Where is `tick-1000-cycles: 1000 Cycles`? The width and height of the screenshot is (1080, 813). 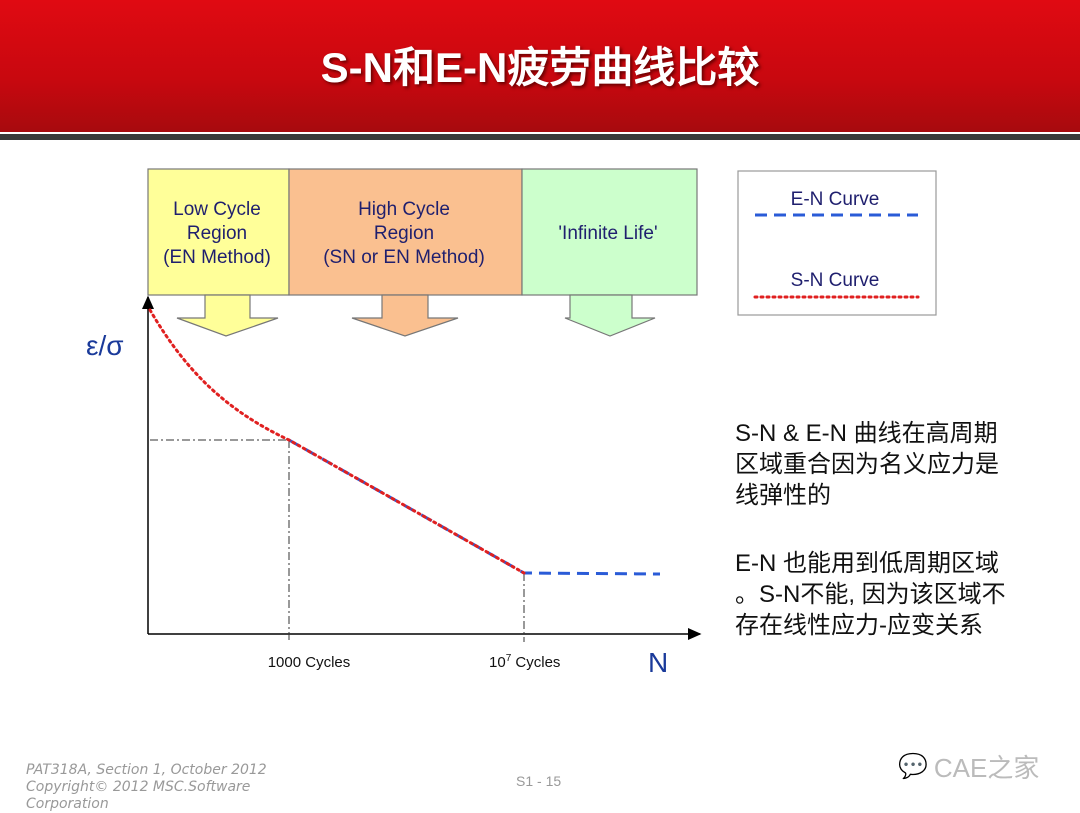
tick-1000-cycles: 1000 Cycles is located at coordinates (309, 662).